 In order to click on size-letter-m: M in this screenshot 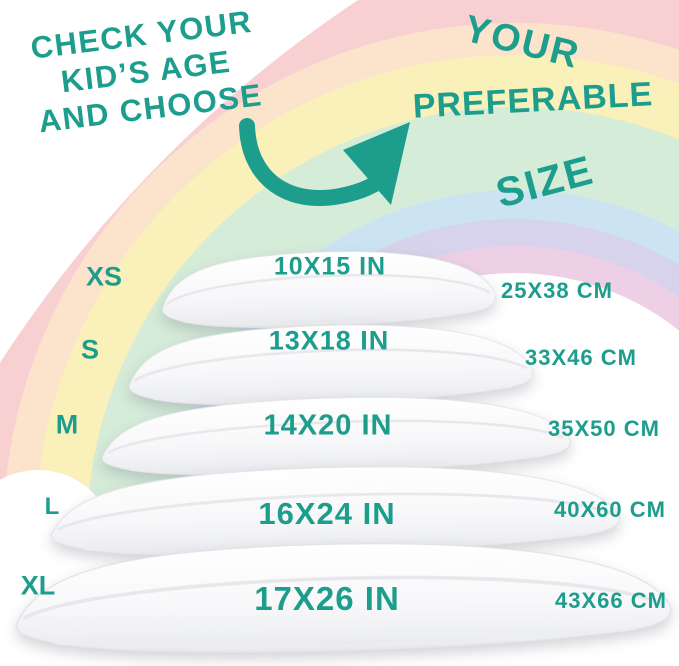, I will do `click(67, 424)`.